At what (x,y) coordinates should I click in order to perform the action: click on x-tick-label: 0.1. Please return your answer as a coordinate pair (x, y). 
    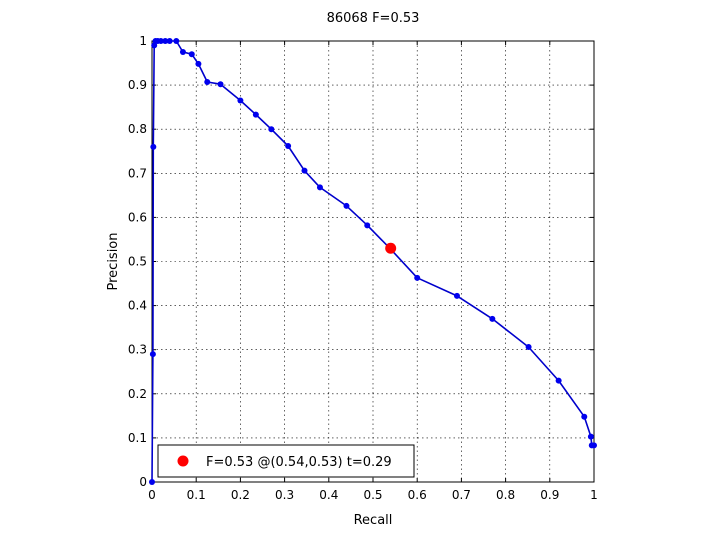
    Looking at the image, I should click on (196, 495).